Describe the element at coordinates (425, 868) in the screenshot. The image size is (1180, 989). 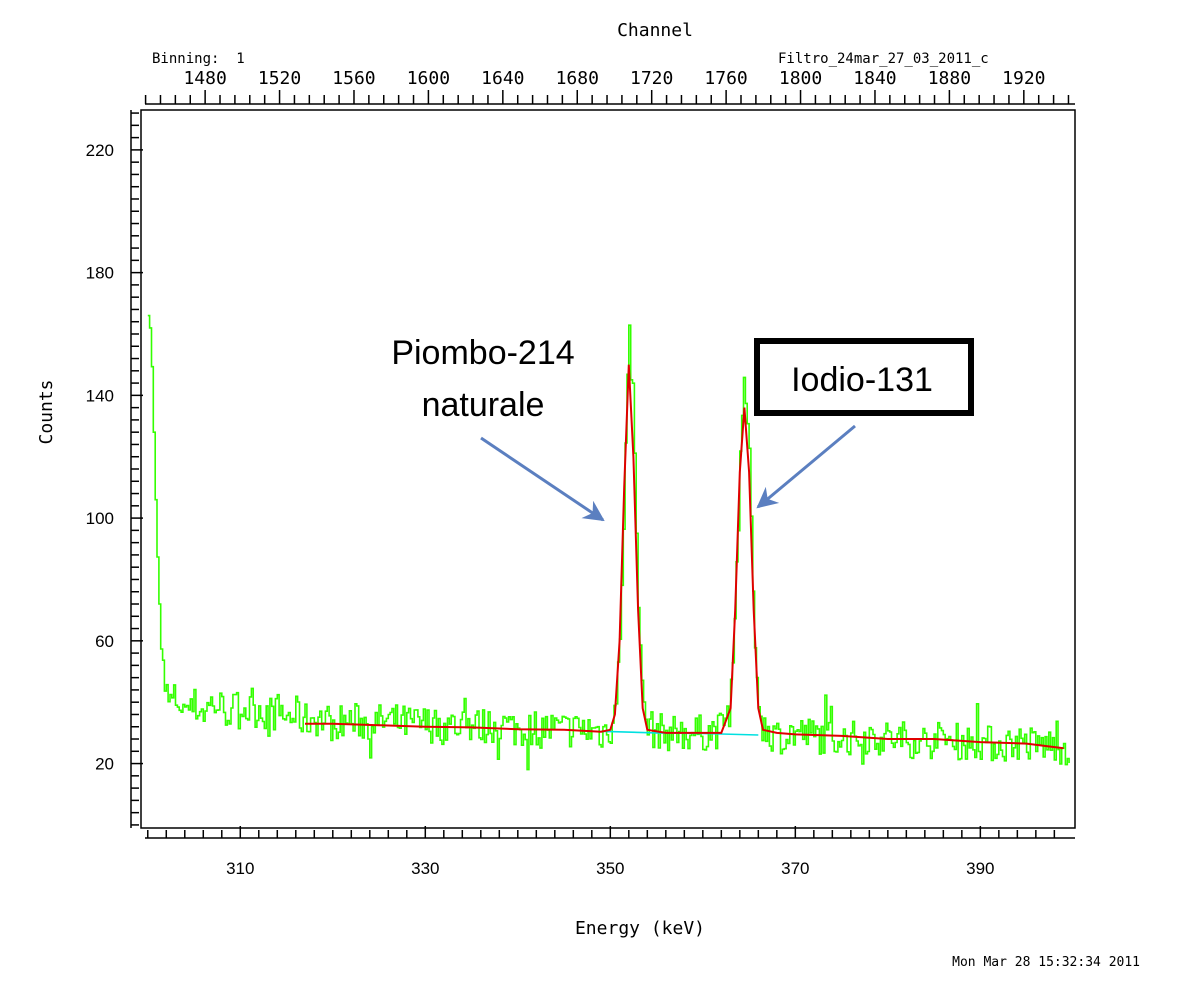
I see `x-tick-label: 330` at that location.